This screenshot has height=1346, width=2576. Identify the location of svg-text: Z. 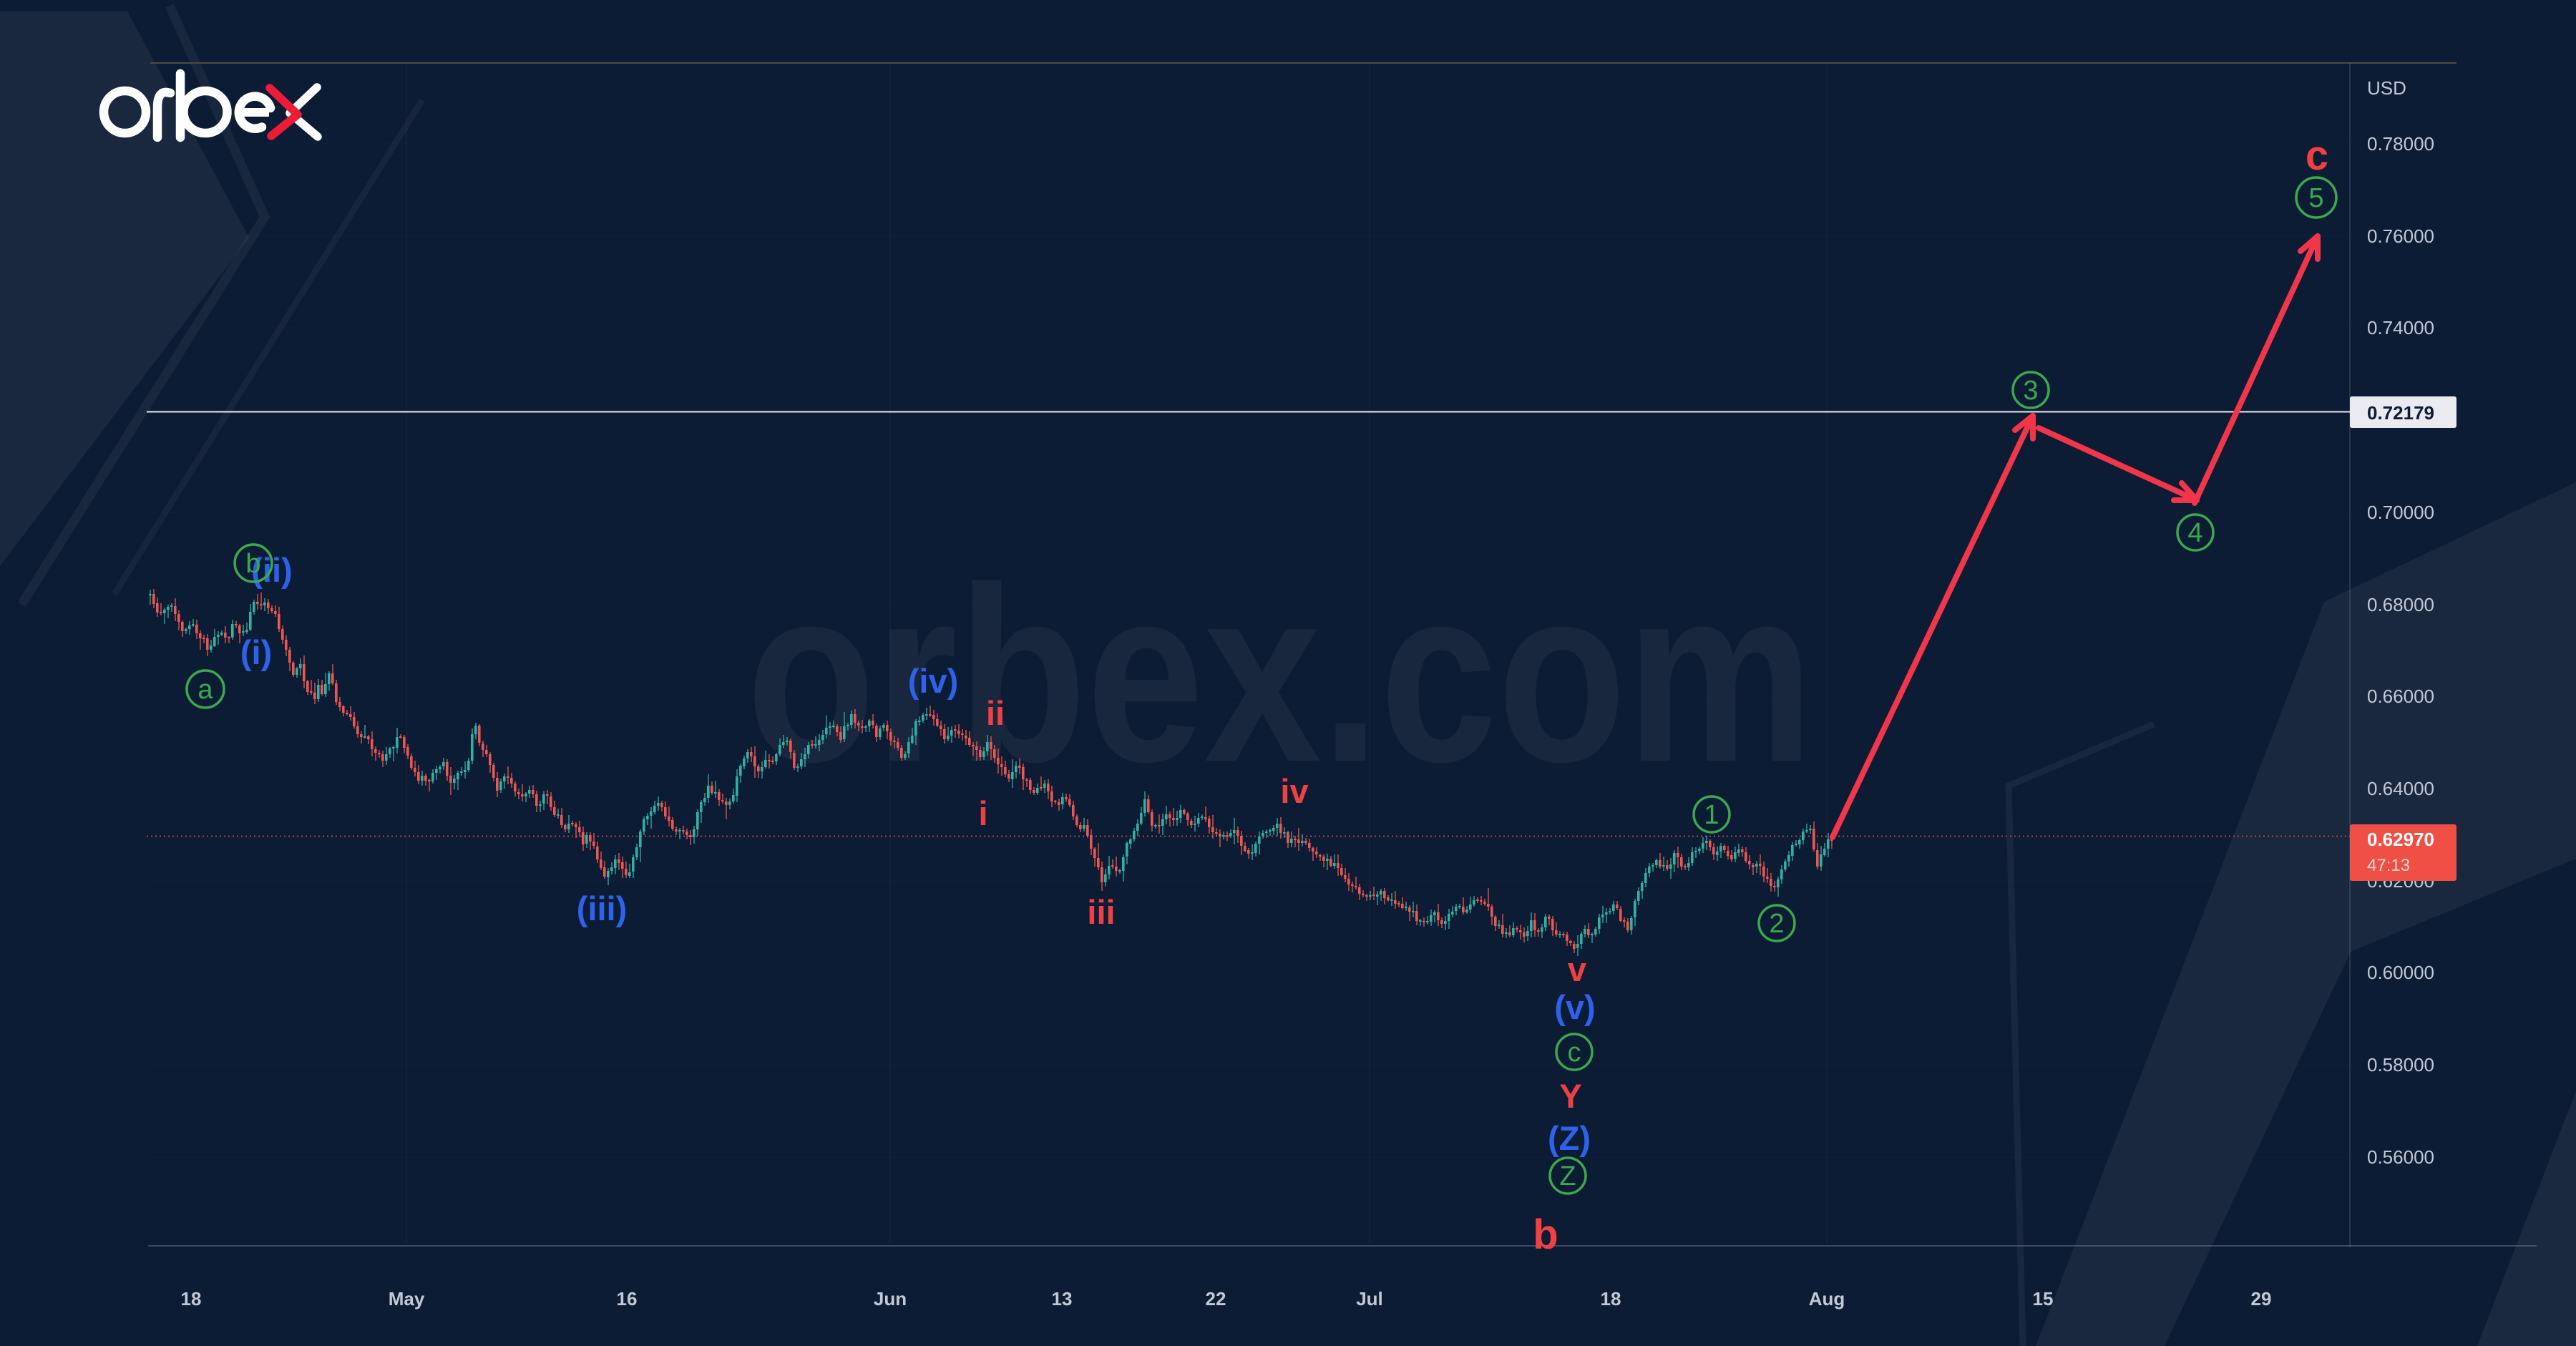
(1567, 1176).